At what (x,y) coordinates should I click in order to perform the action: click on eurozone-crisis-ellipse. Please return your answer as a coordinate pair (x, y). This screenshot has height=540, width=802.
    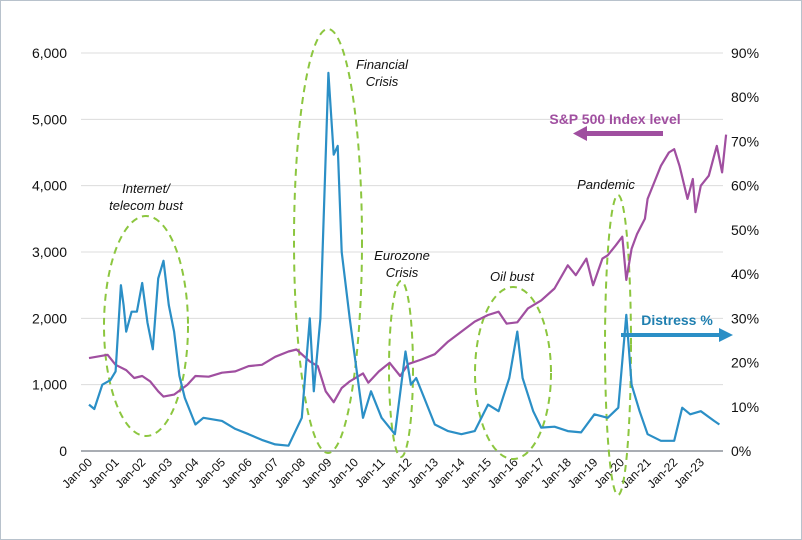
    Looking at the image, I should click on (401, 369).